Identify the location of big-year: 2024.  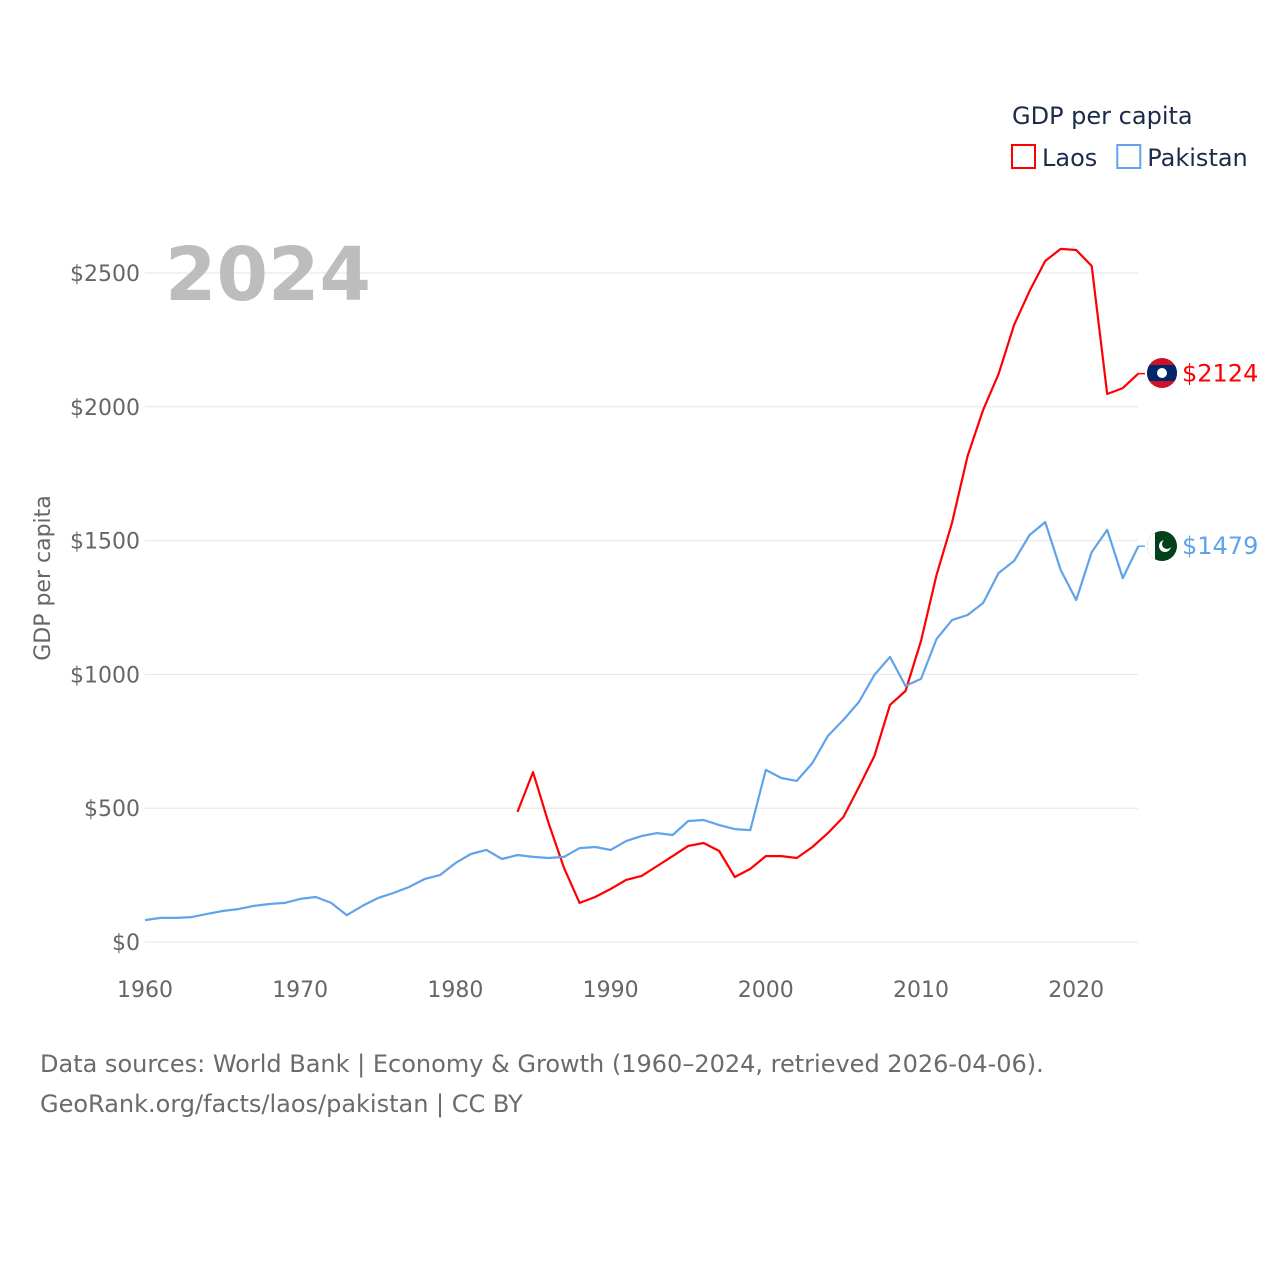
(268, 275).